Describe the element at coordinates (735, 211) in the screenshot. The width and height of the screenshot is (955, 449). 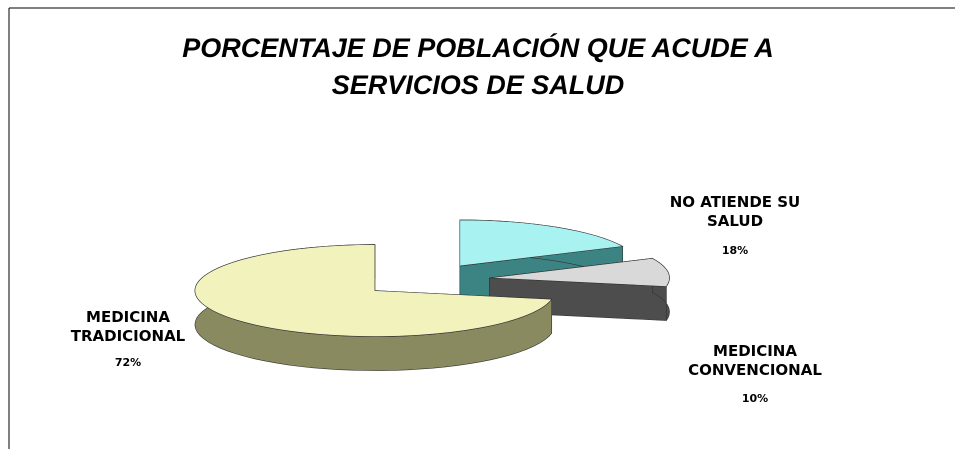
I see `category-label: NO ATIENDE SU SALUD` at that location.